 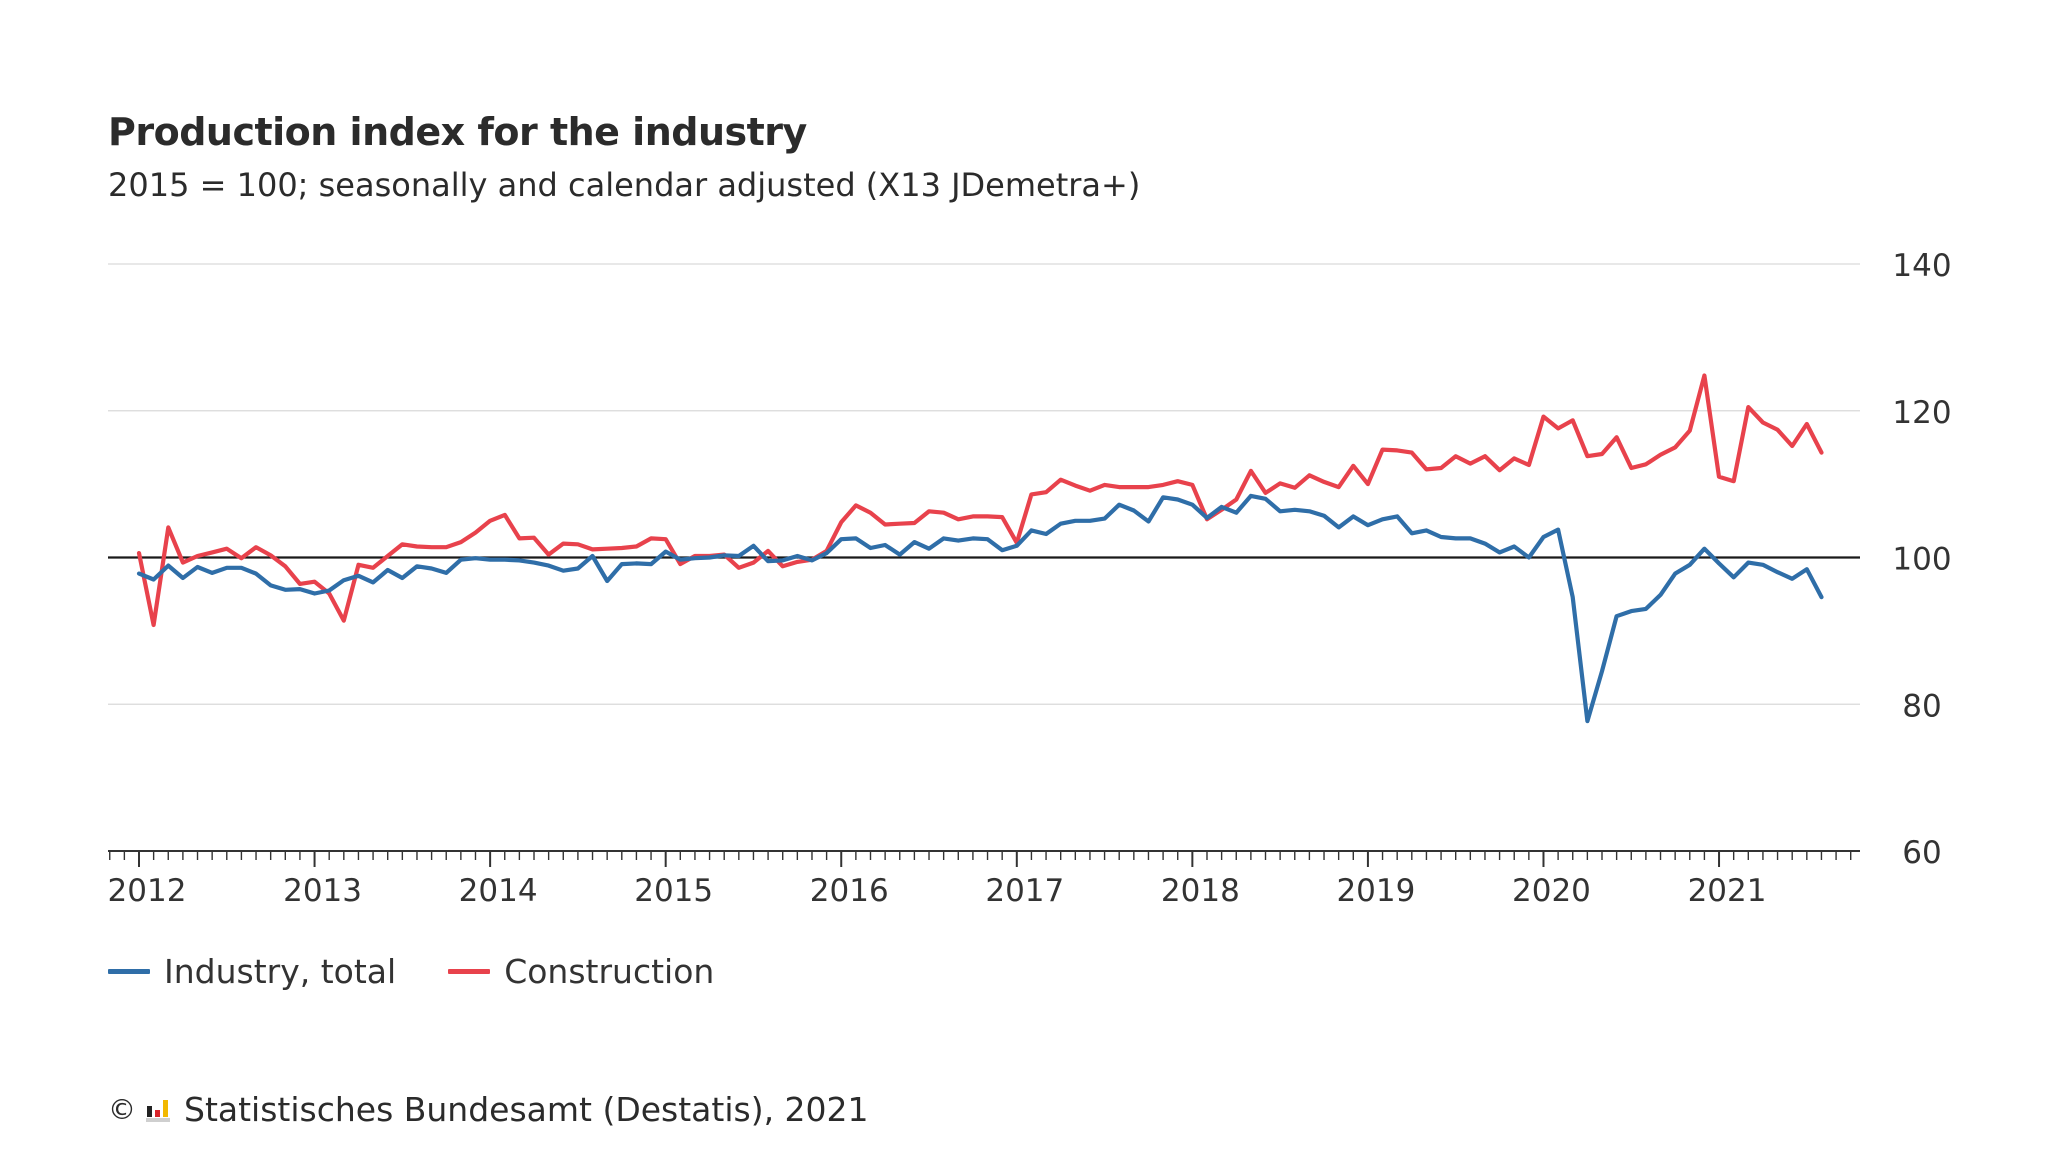 I want to click on source-text: Statistisches Bundesamt (Destatis), 2021, so click(x=526, y=1109).